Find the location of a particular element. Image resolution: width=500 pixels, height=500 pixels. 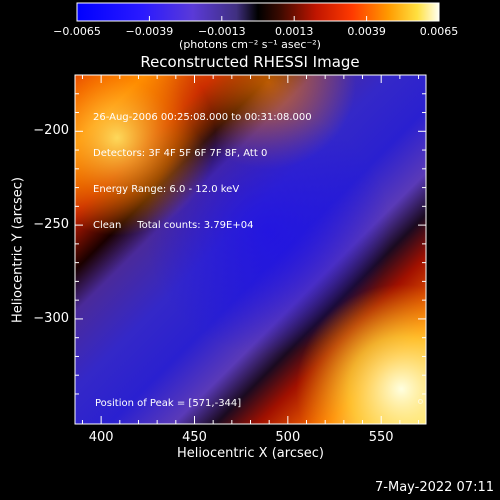

colorbar-tick-label: 0.0039 is located at coordinates (366, 31).